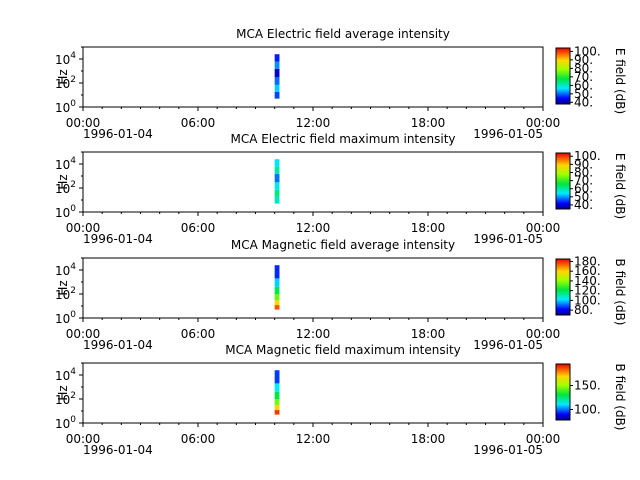  I want to click on panel-title: MCA Magnetic field maximum intensity, so click(343, 350).